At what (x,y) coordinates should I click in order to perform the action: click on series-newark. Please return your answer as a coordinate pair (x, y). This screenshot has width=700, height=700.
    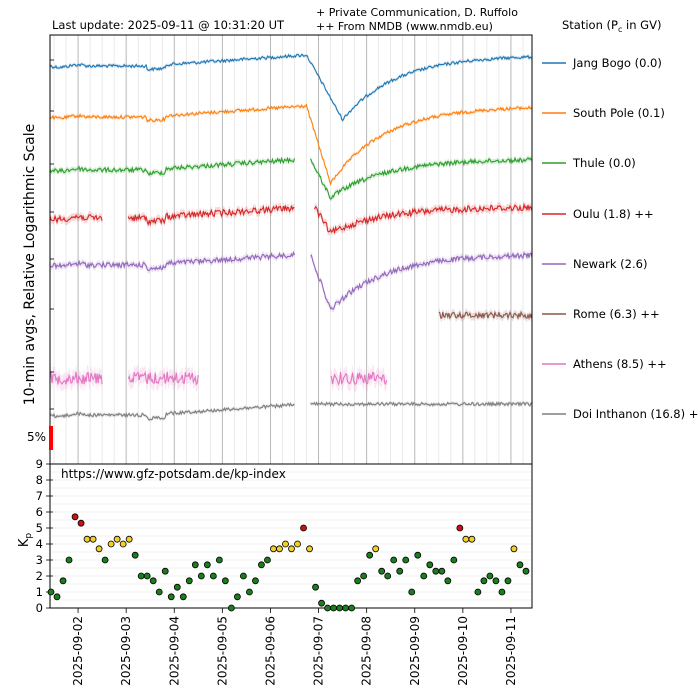
    Looking at the image, I should click on (291, 281).